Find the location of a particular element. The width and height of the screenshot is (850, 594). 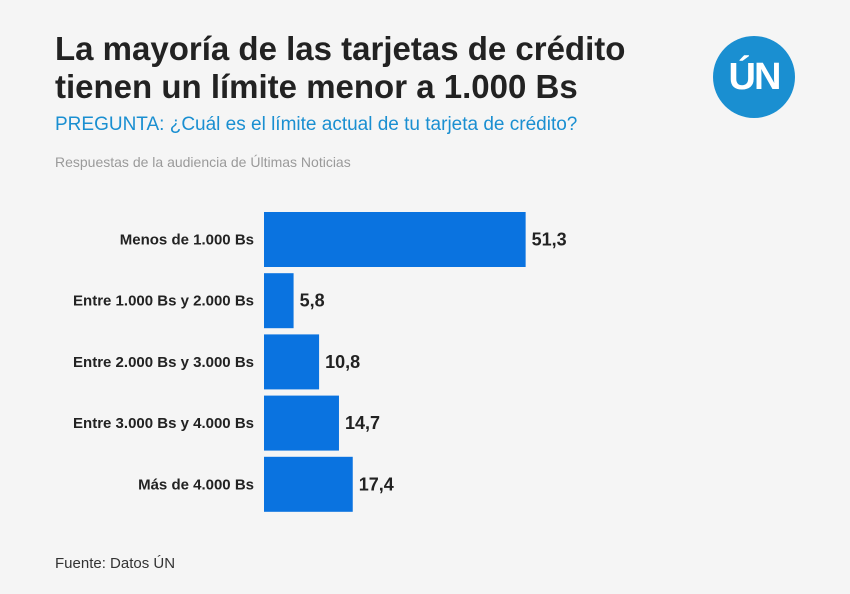

category-label-0: Menos de 1.000 Bs is located at coordinates (187, 240).